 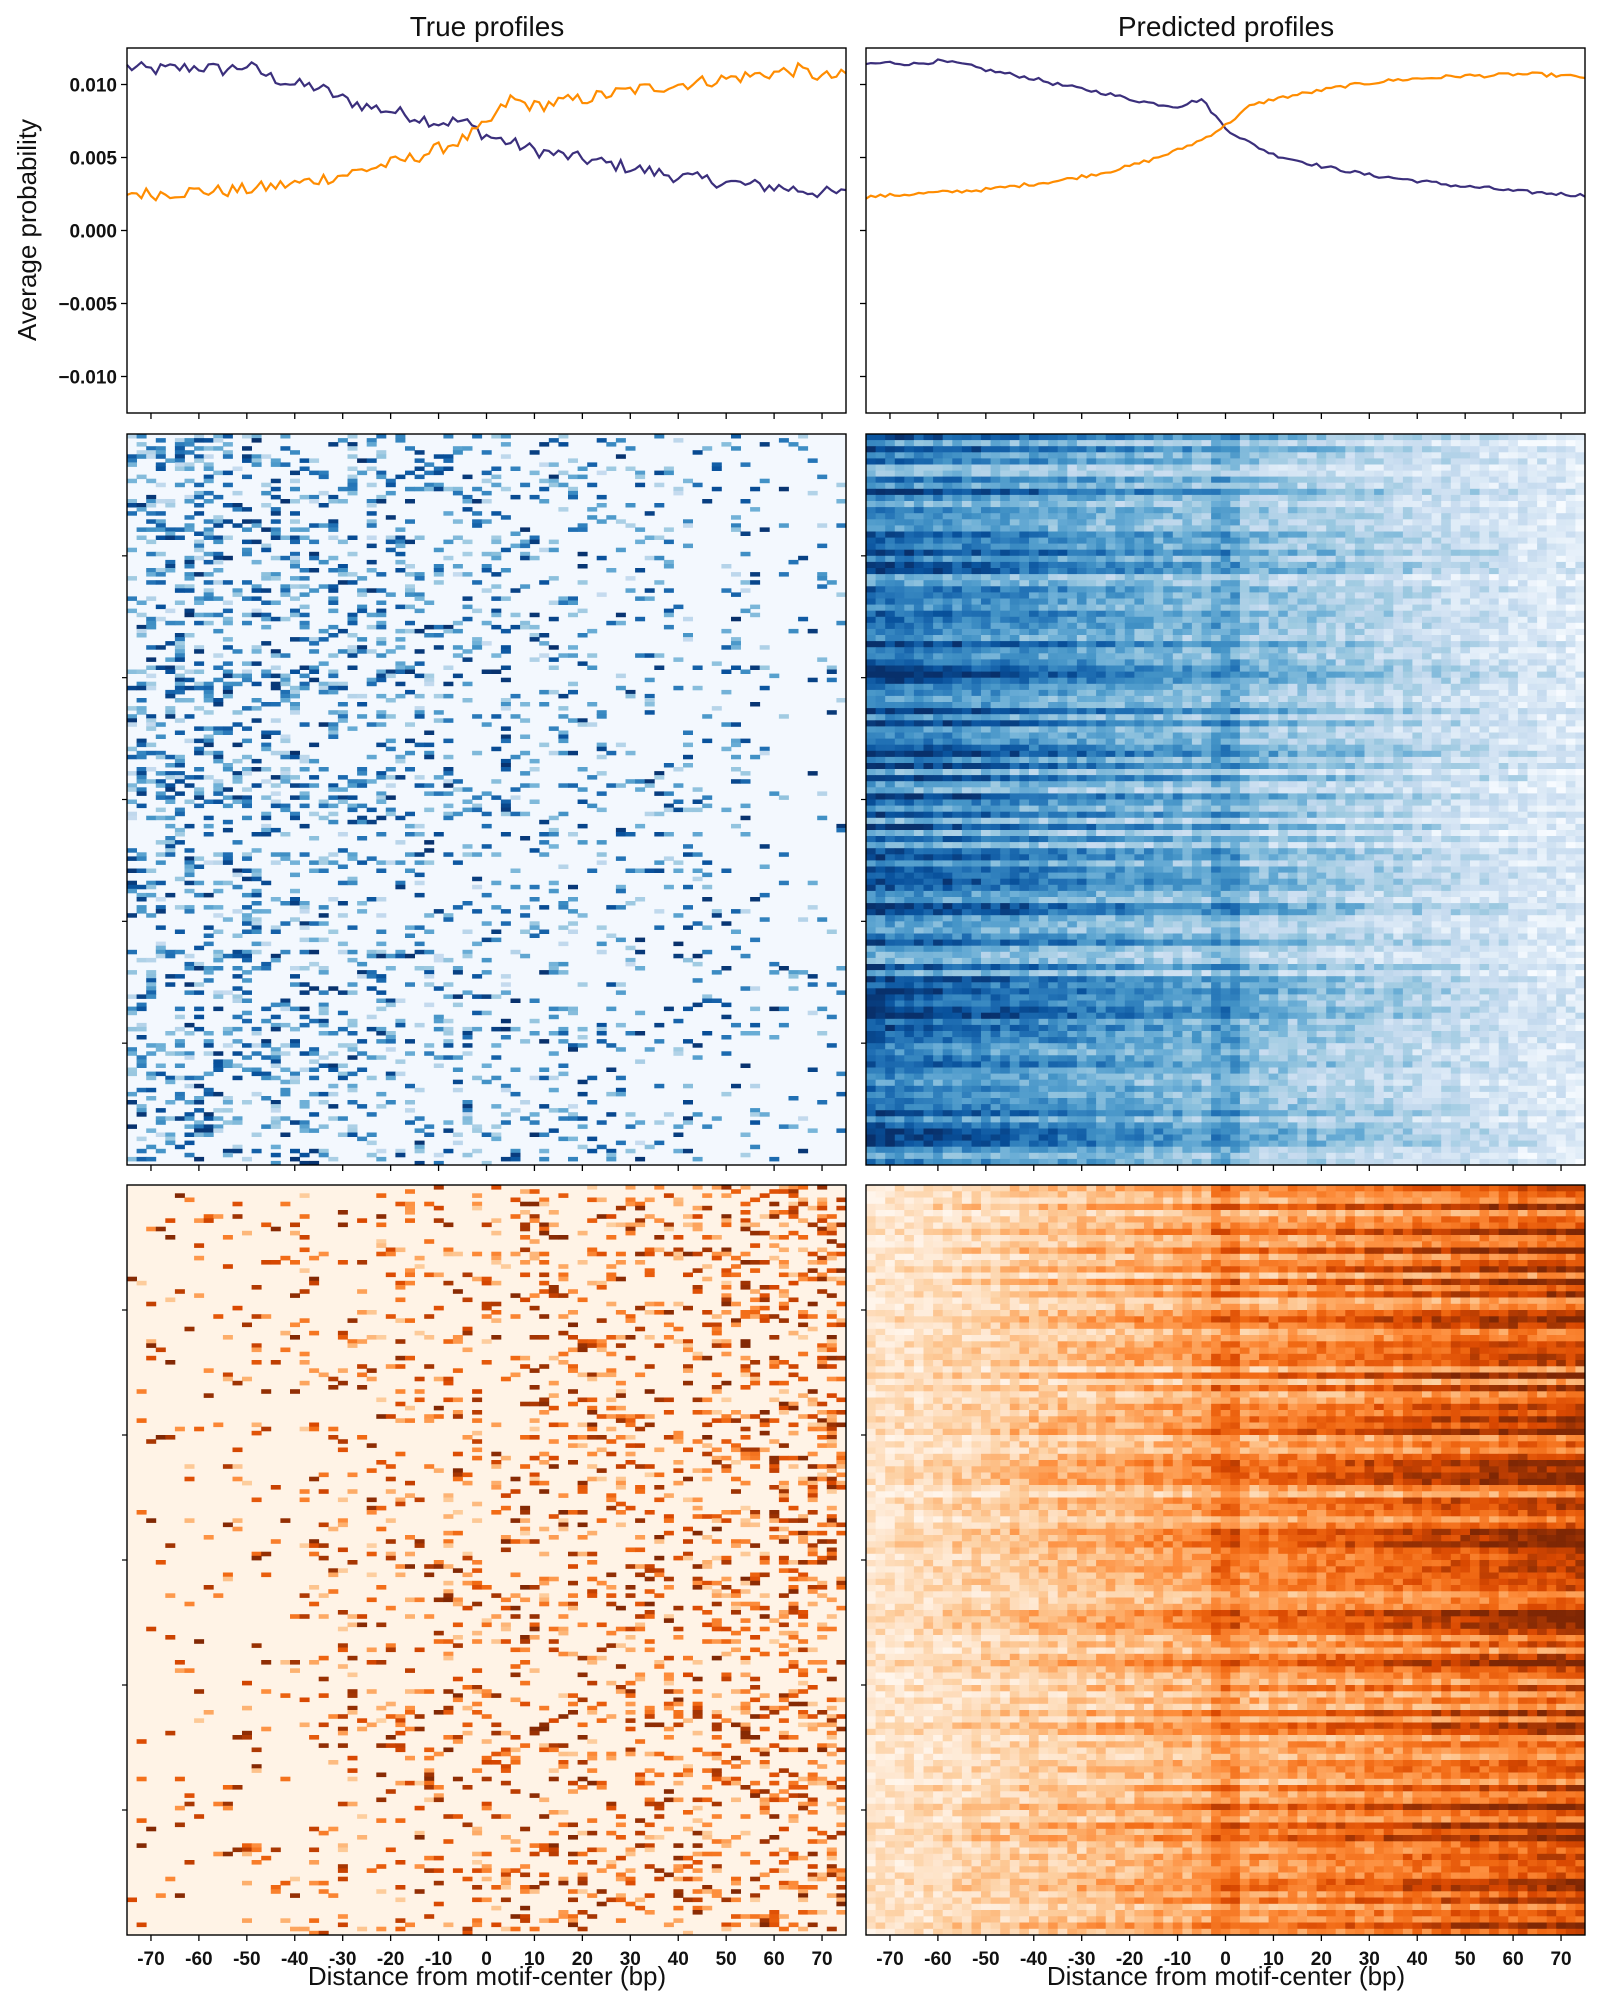 What do you see at coordinates (487, 1976) in the screenshot?
I see `x-axis-label-left: Distance from motif-center (bp)` at bounding box center [487, 1976].